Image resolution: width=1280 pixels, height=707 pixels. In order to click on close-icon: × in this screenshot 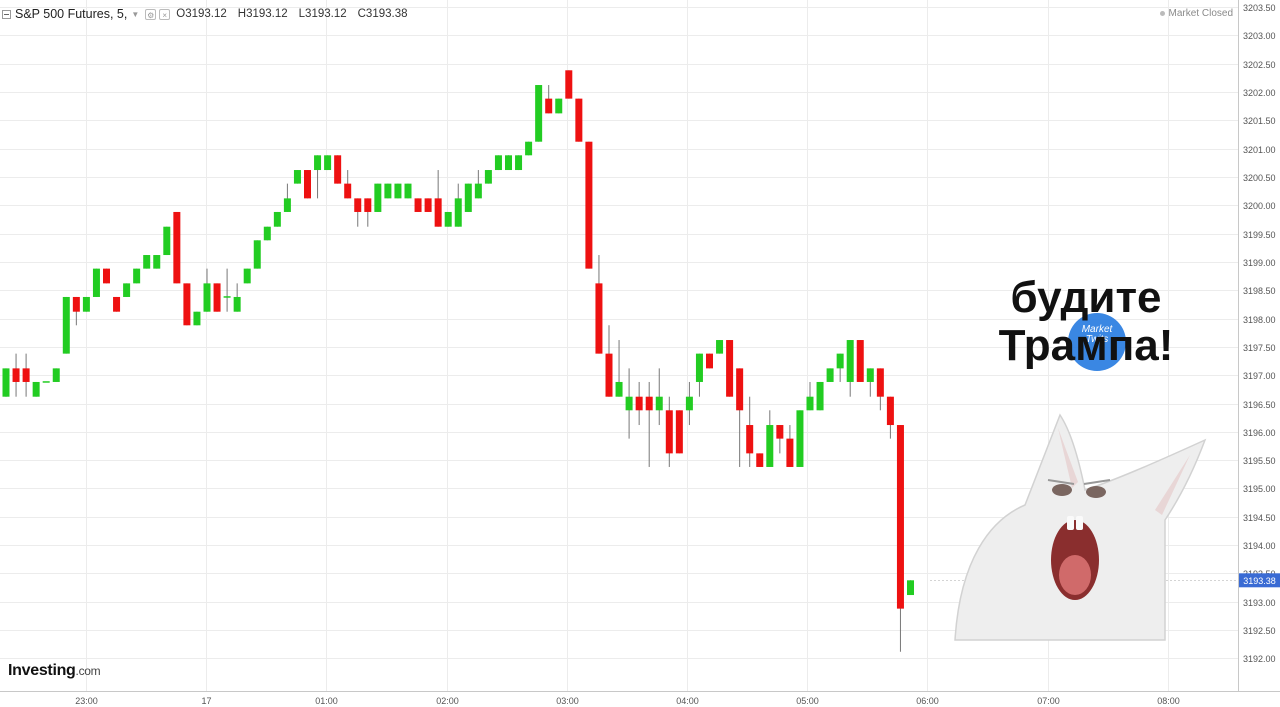, I will do `click(165, 14)`.